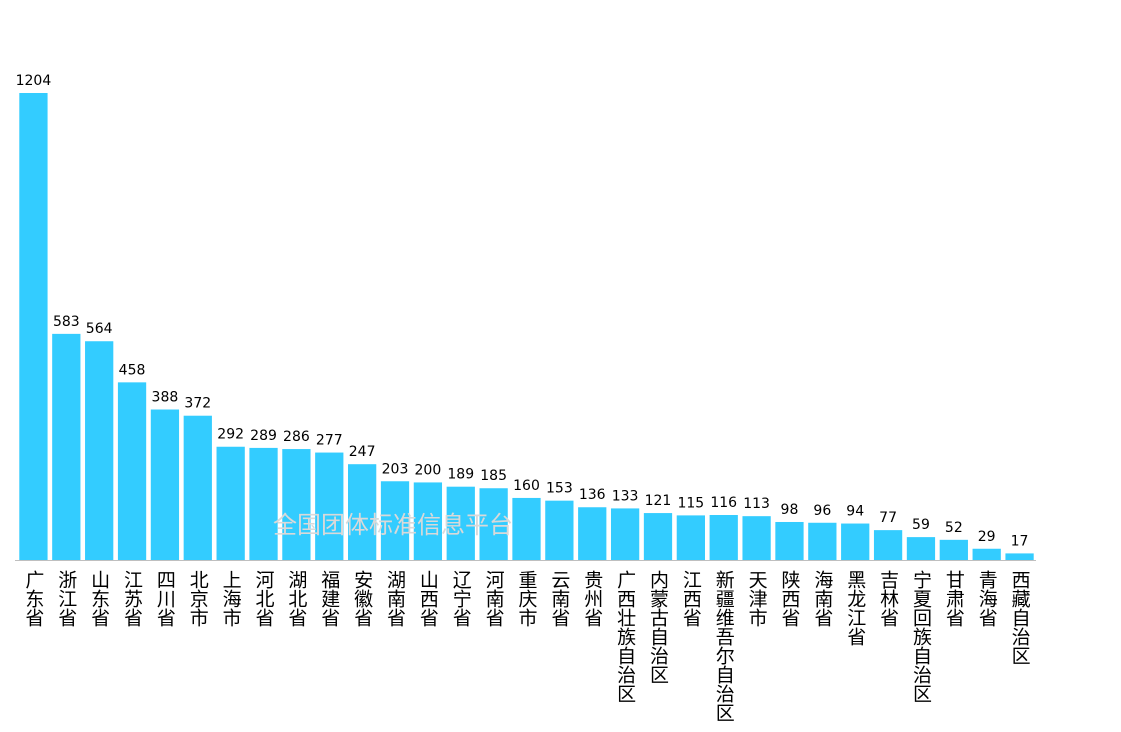 The image size is (1121, 732). What do you see at coordinates (460, 475) in the screenshot?
I see `value-label: 189` at bounding box center [460, 475].